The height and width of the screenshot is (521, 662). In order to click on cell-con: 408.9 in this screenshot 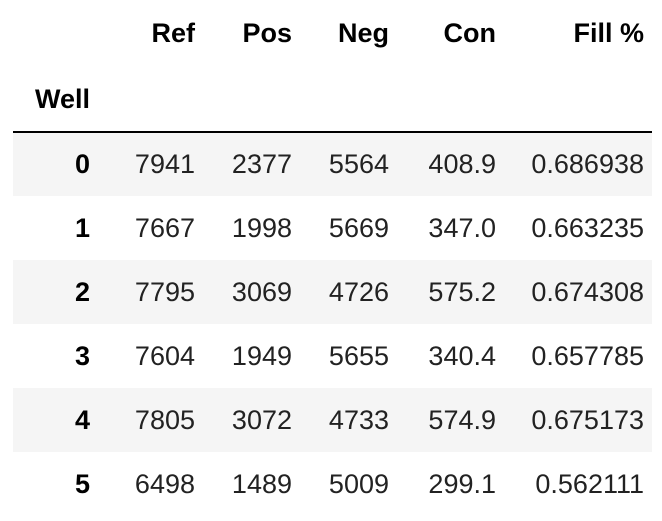, I will do `click(462, 164)`.